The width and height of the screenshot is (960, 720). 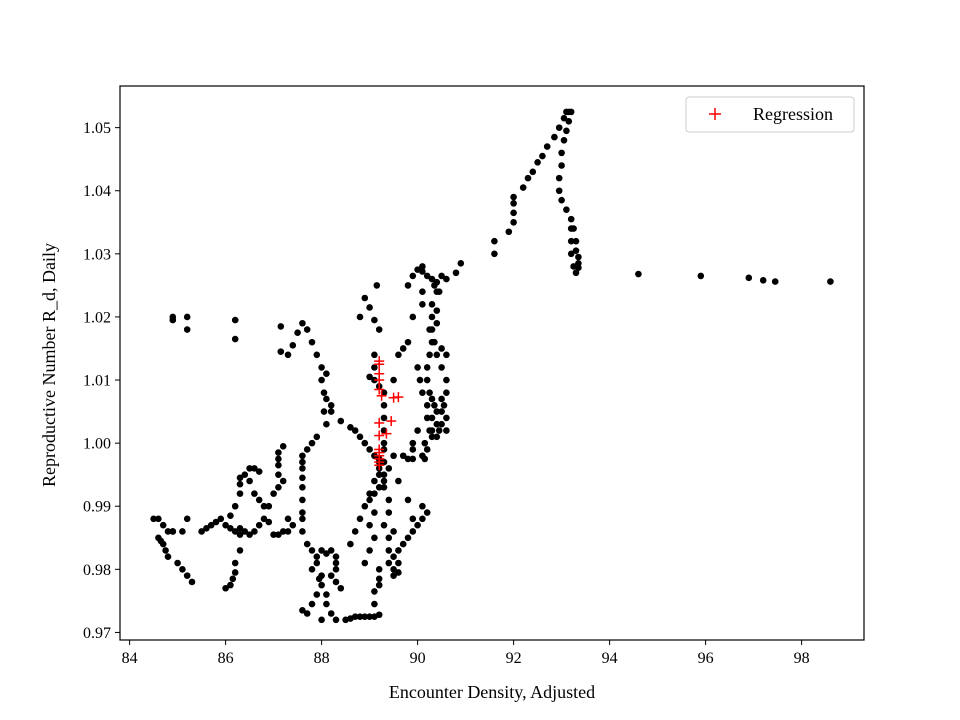 What do you see at coordinates (418, 658) in the screenshot?
I see `x-tick-label: 90` at bounding box center [418, 658].